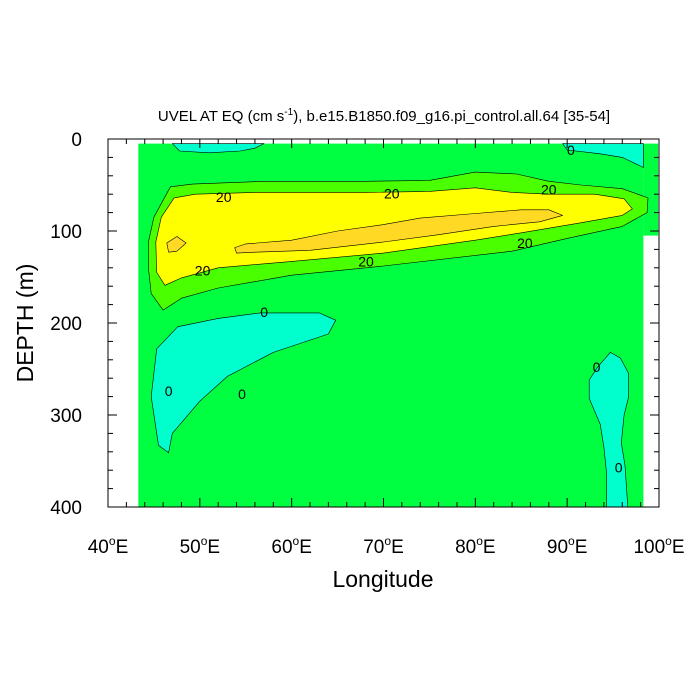  What do you see at coordinates (242, 394) in the screenshot?
I see `contour-label-8: 0` at bounding box center [242, 394].